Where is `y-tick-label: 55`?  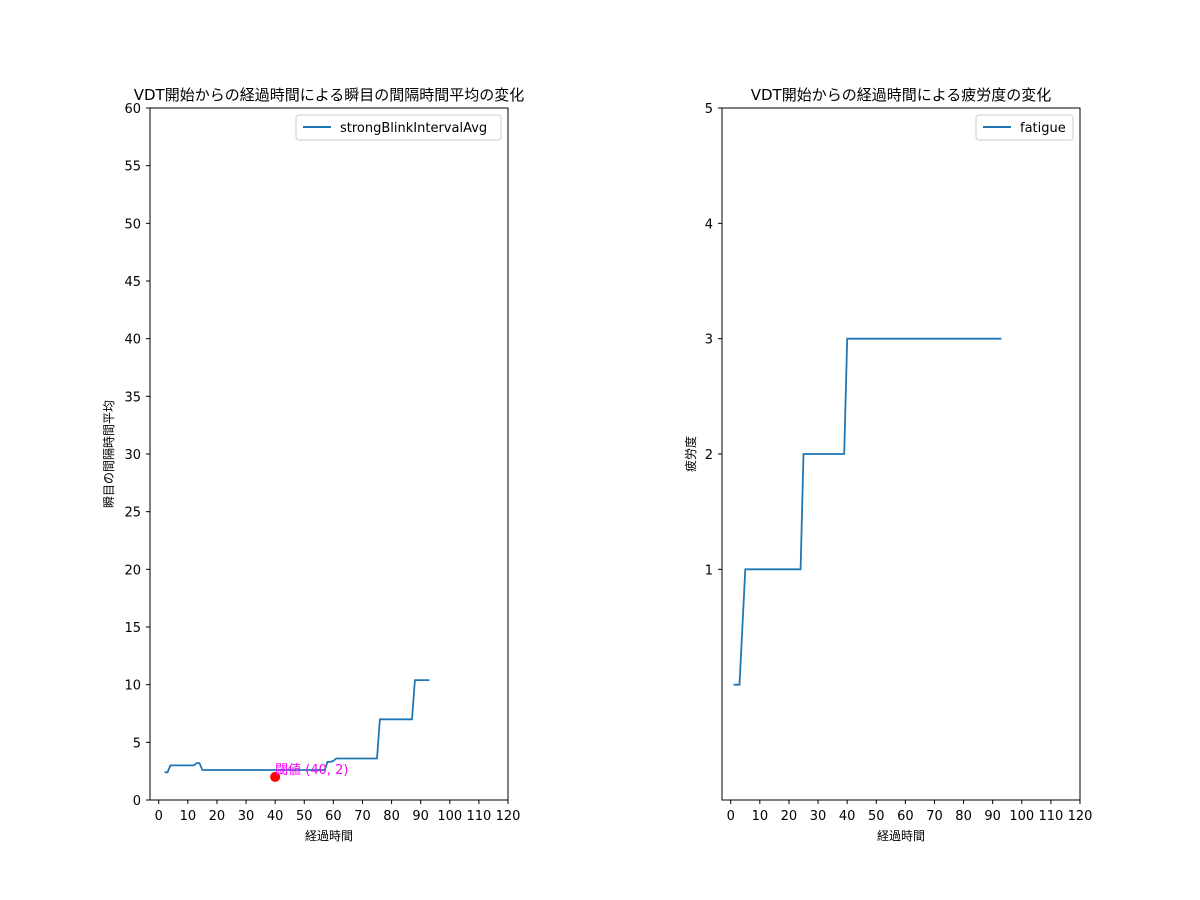 y-tick-label: 55 is located at coordinates (132, 167).